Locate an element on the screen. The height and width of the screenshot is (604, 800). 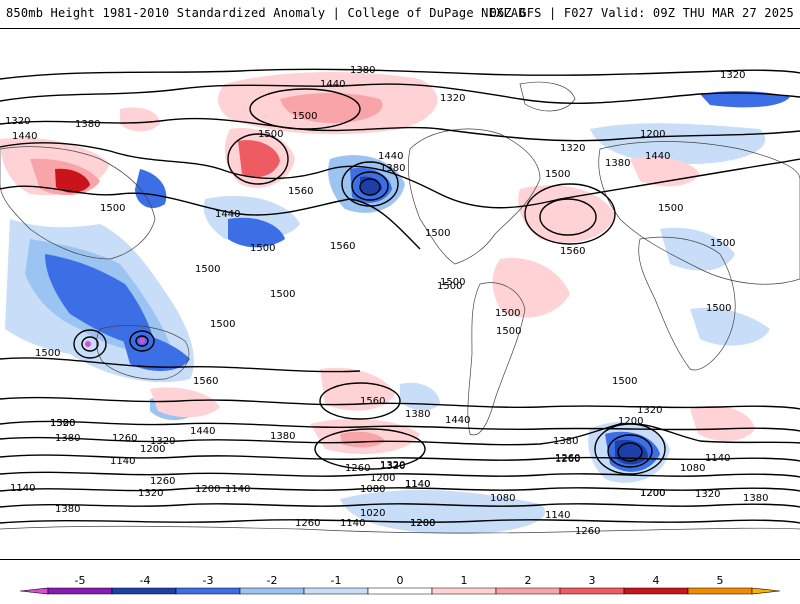
colorbar-tick: 2 is located at coordinates (528, 580).